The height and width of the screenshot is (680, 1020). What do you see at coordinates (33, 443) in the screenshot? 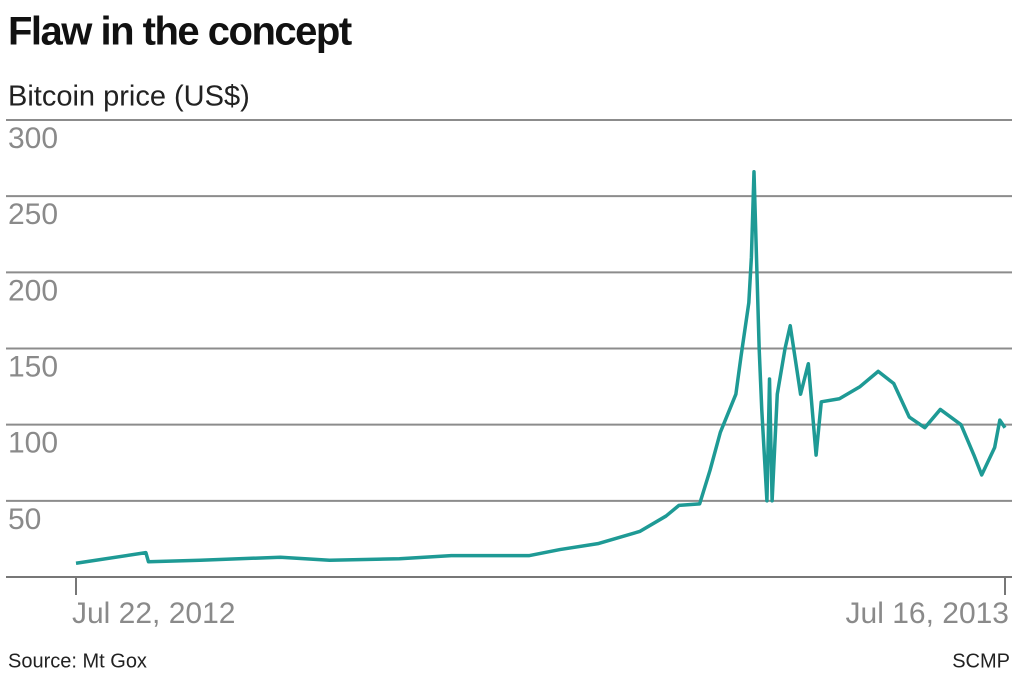
I see `y-tick-label: 100` at bounding box center [33, 443].